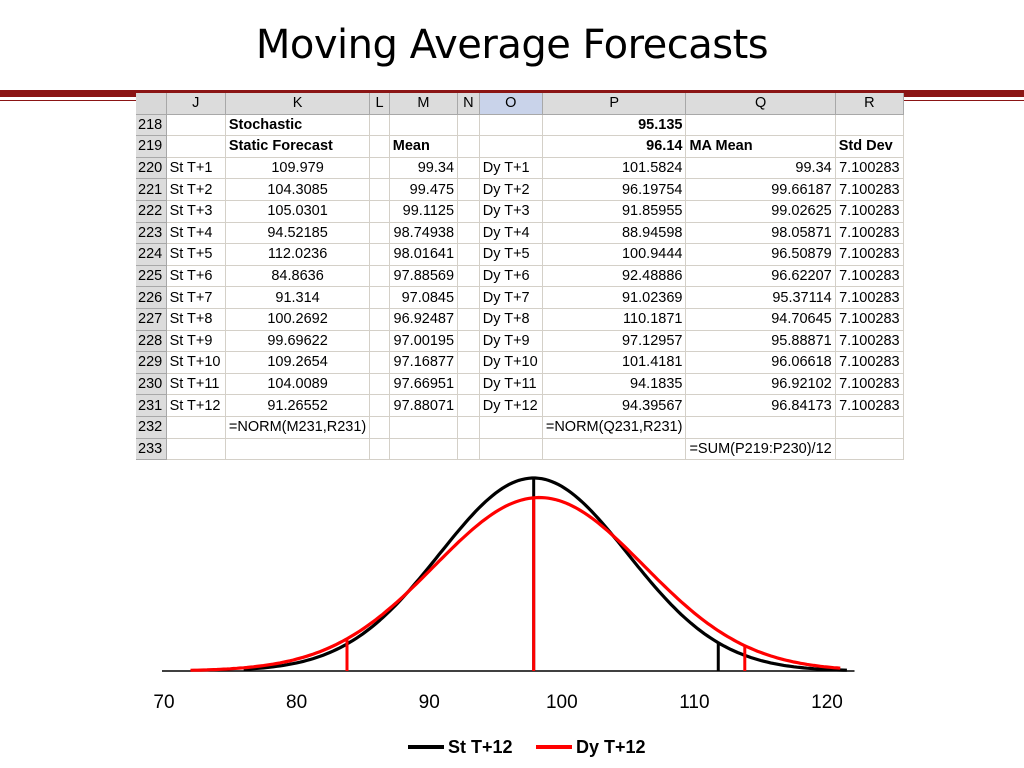  Describe the element at coordinates (760, 319) in the screenshot. I see `cell-q227: 94.70645` at that location.